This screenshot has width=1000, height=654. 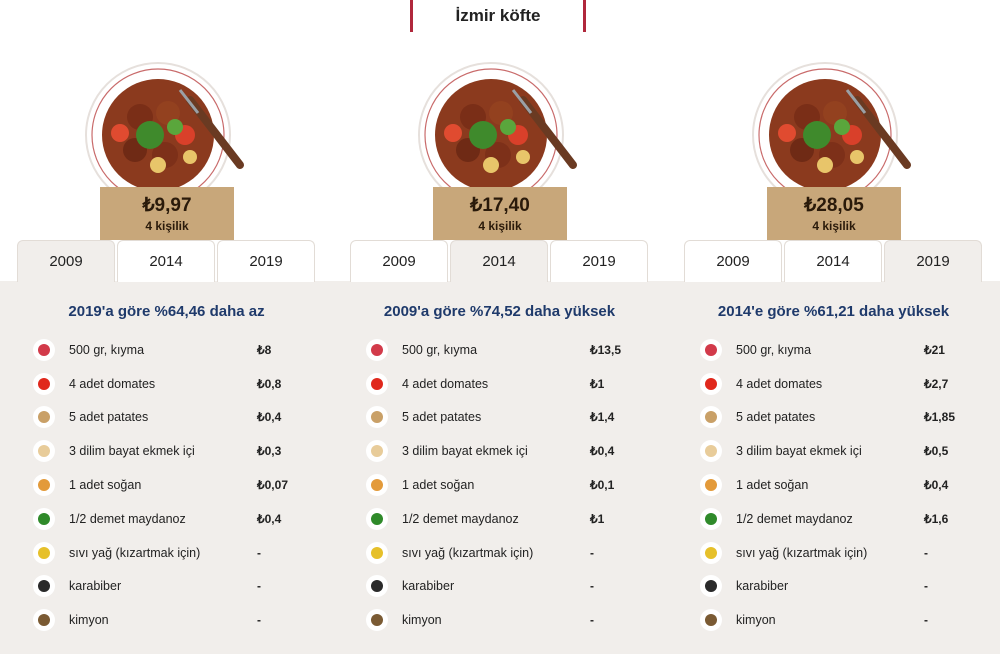 What do you see at coordinates (827, 350) in the screenshot?
I see `ingredient-row: 500 gr, kıyma ₺21` at bounding box center [827, 350].